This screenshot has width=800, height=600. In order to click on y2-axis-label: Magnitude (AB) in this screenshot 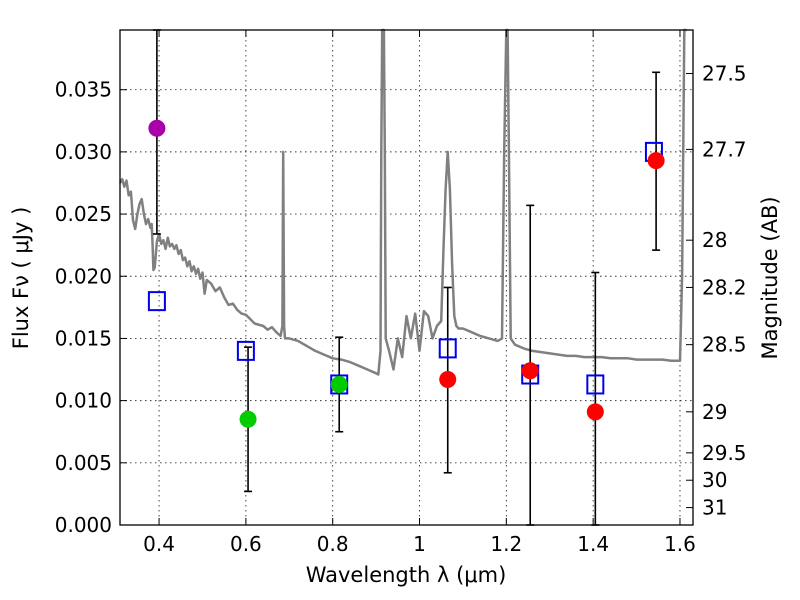, I will do `click(770, 277)`.